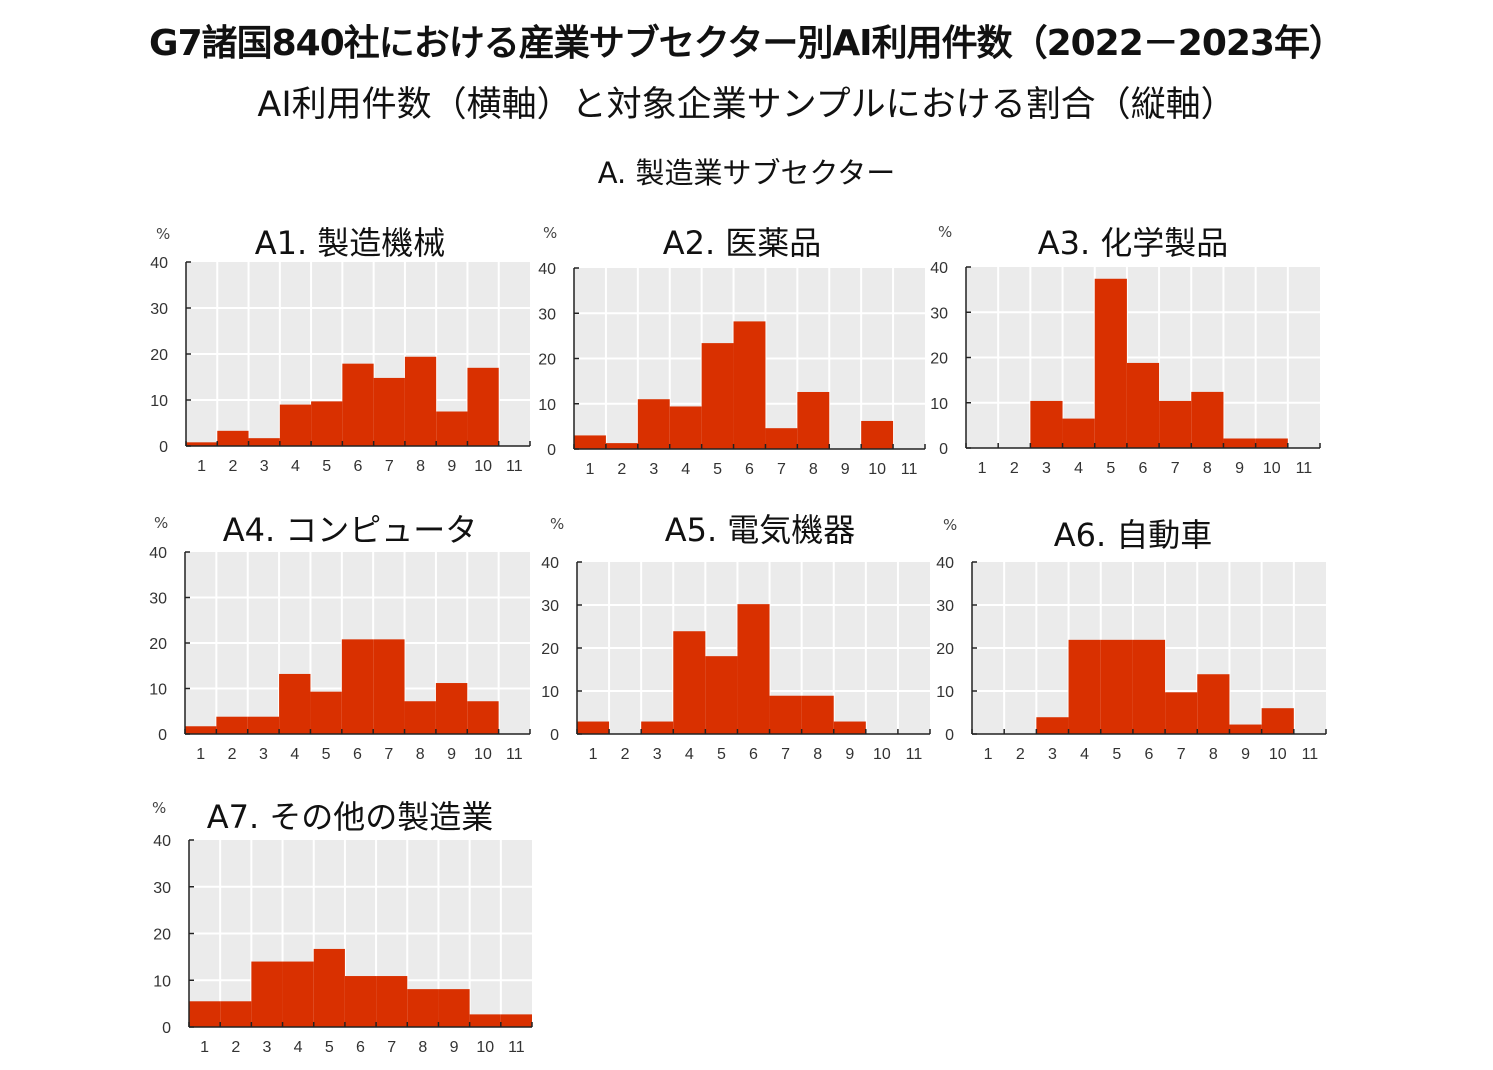  What do you see at coordinates (163, 234) in the screenshot?
I see `y-unit-a1: %` at bounding box center [163, 234].